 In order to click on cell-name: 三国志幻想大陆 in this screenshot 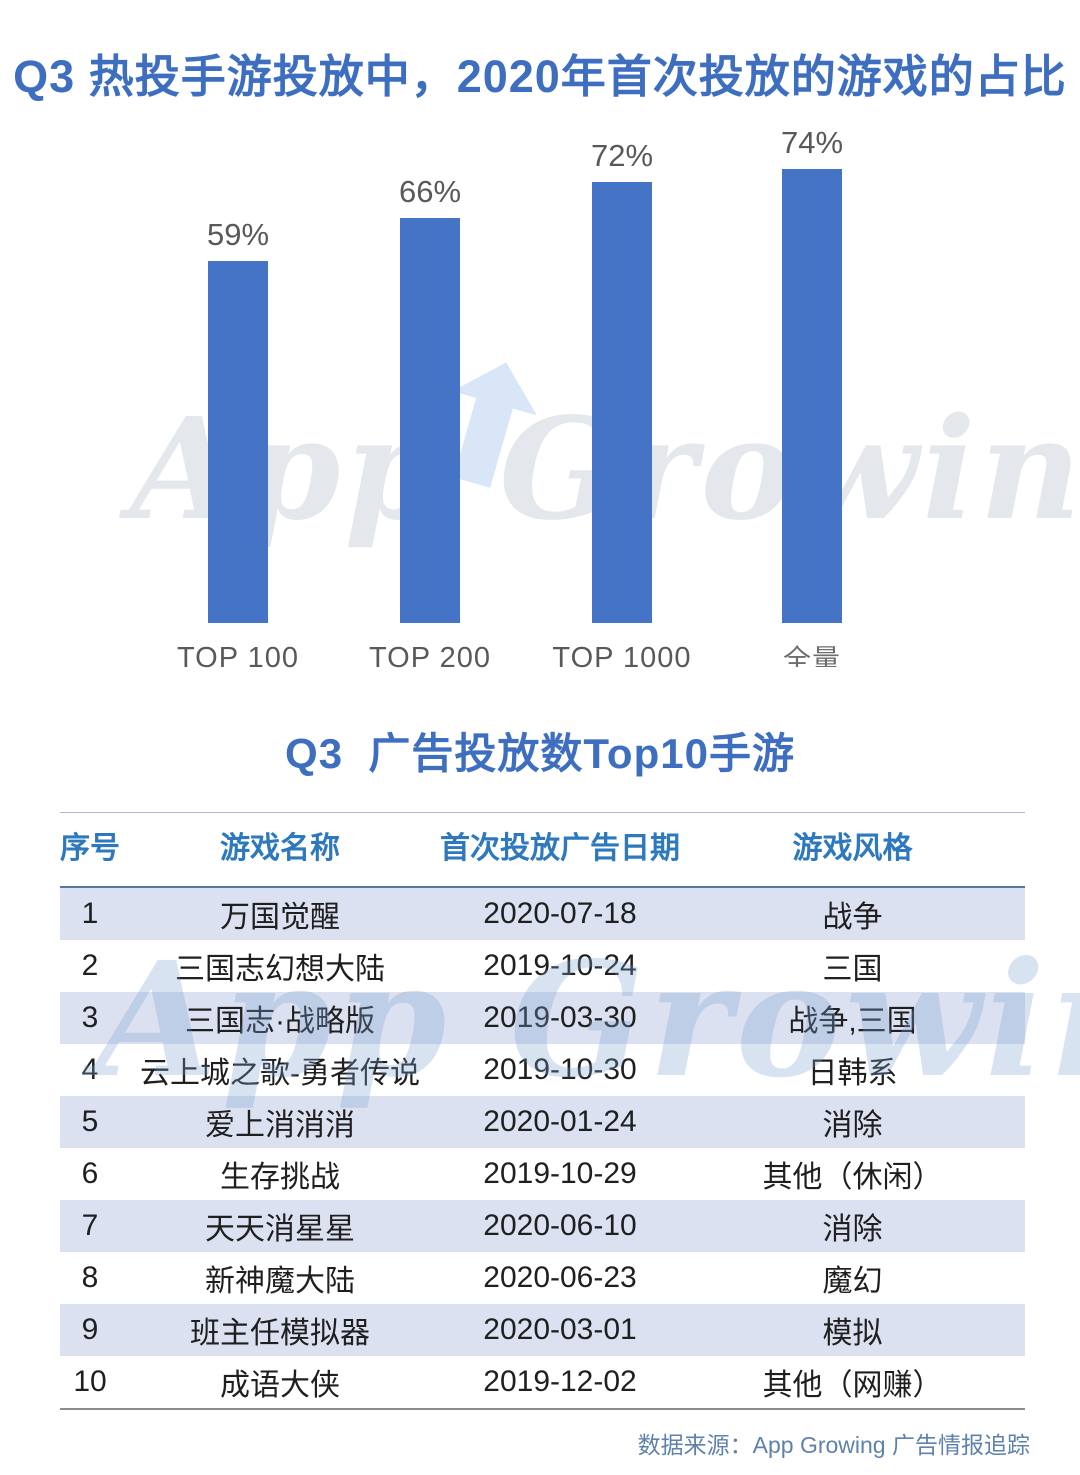, I will do `click(280, 969)`.